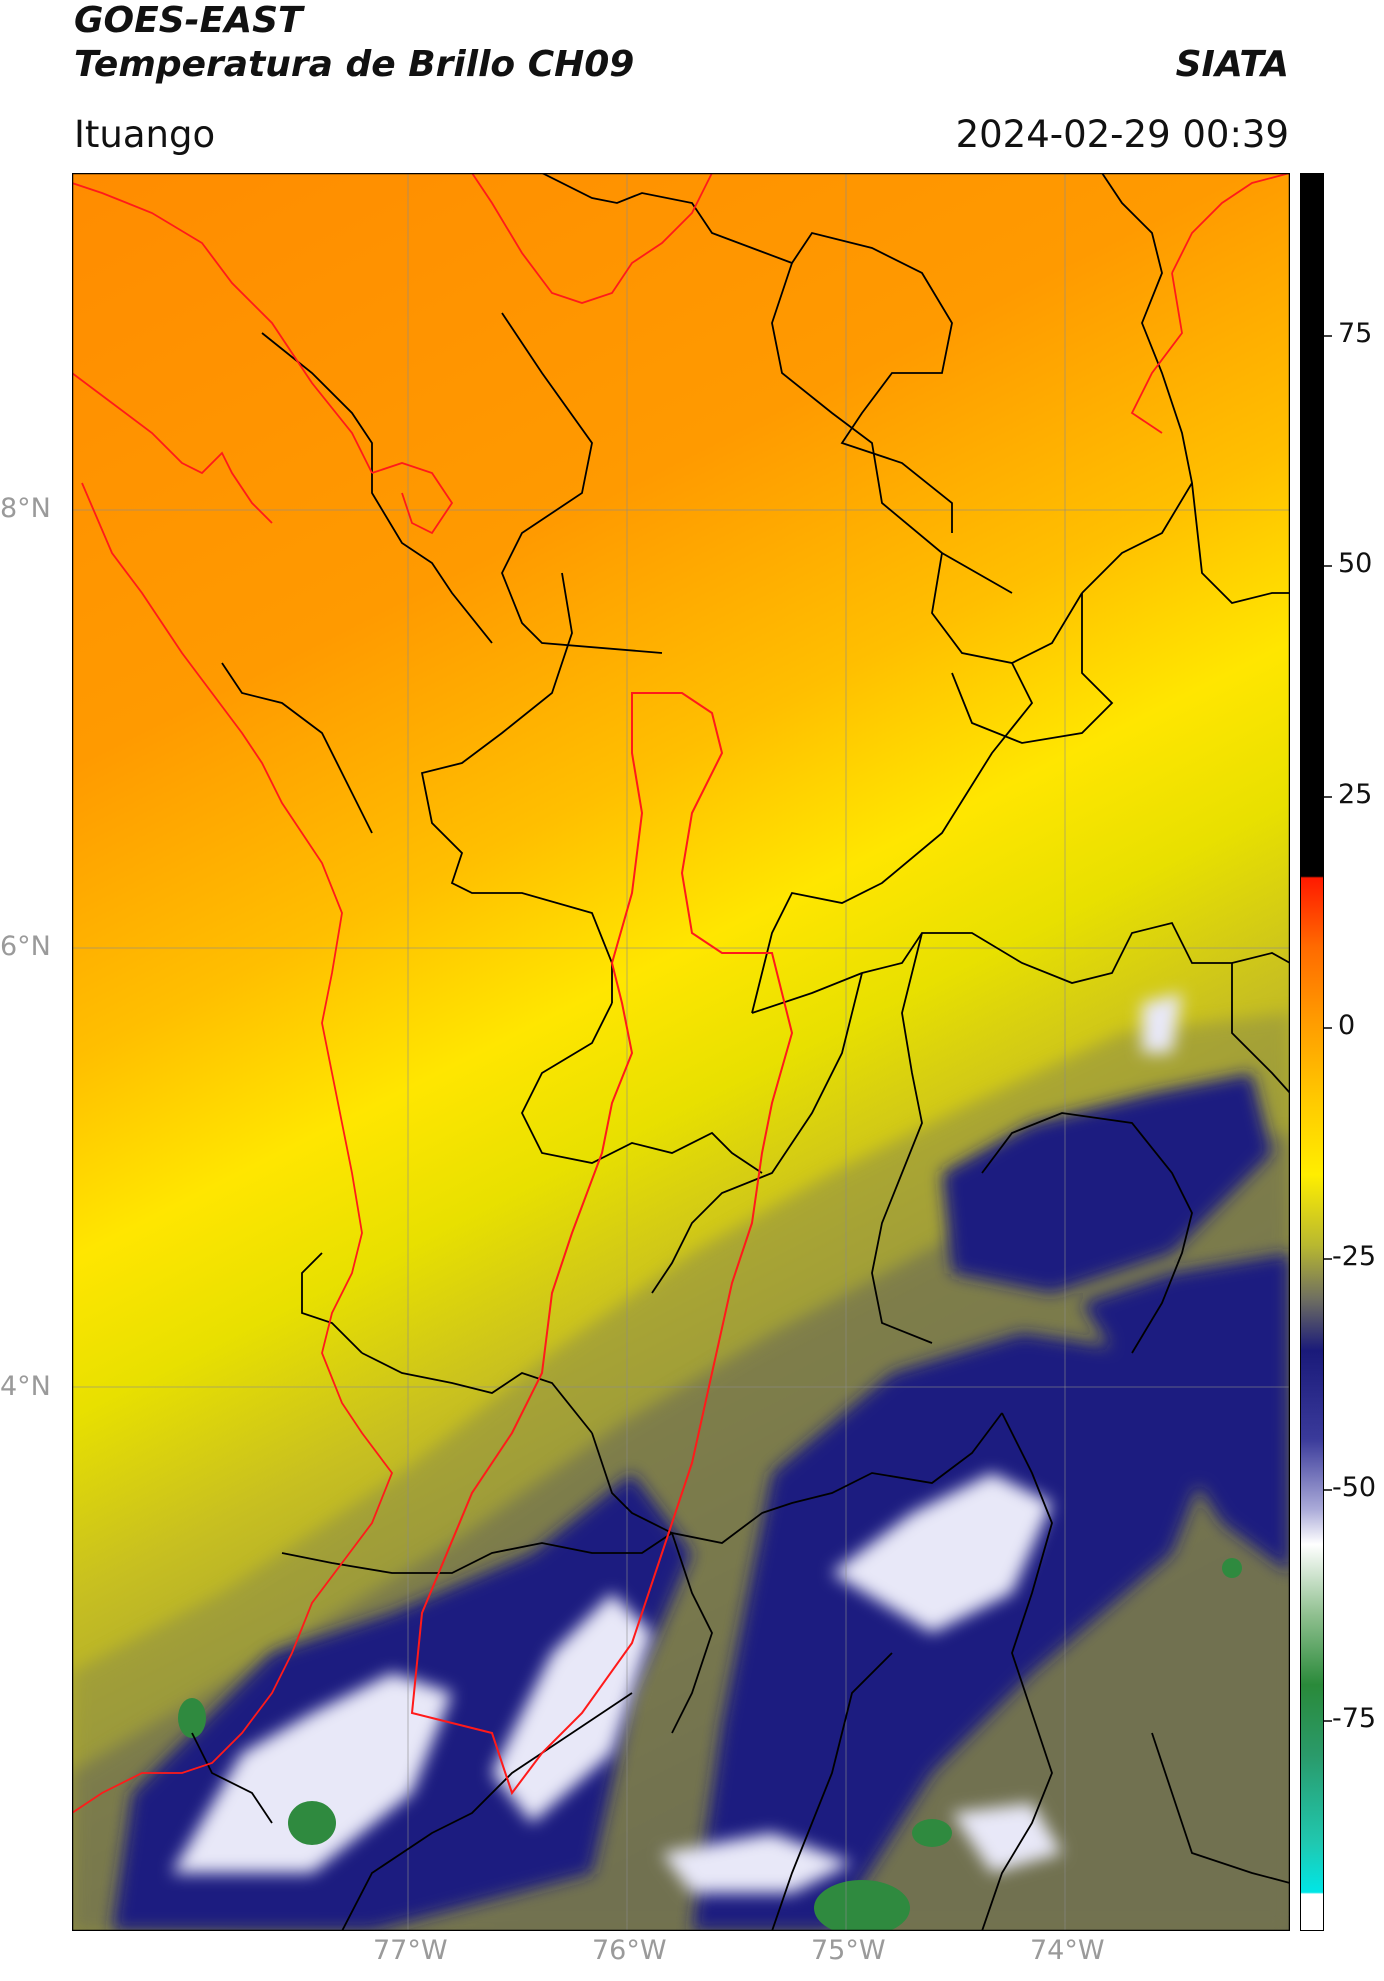 The width and height of the screenshot is (1384, 1981). What do you see at coordinates (848, 1950) in the screenshot?
I see `lon-label-75w: 75°W` at bounding box center [848, 1950].